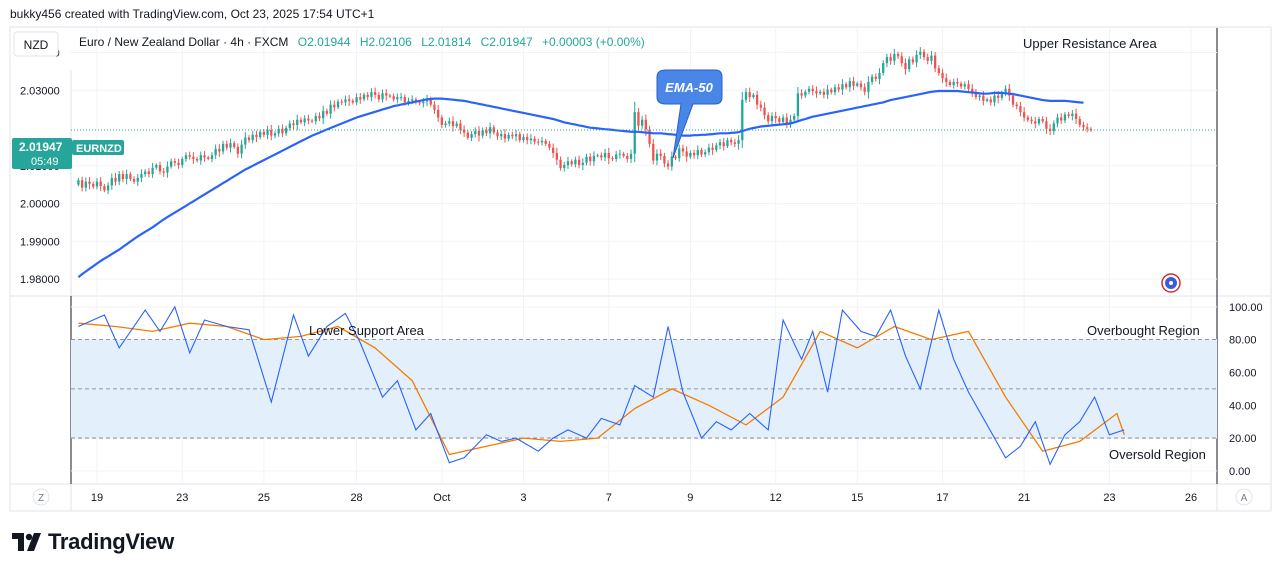  I want to click on last-price-value: 2.01947, so click(41, 147).